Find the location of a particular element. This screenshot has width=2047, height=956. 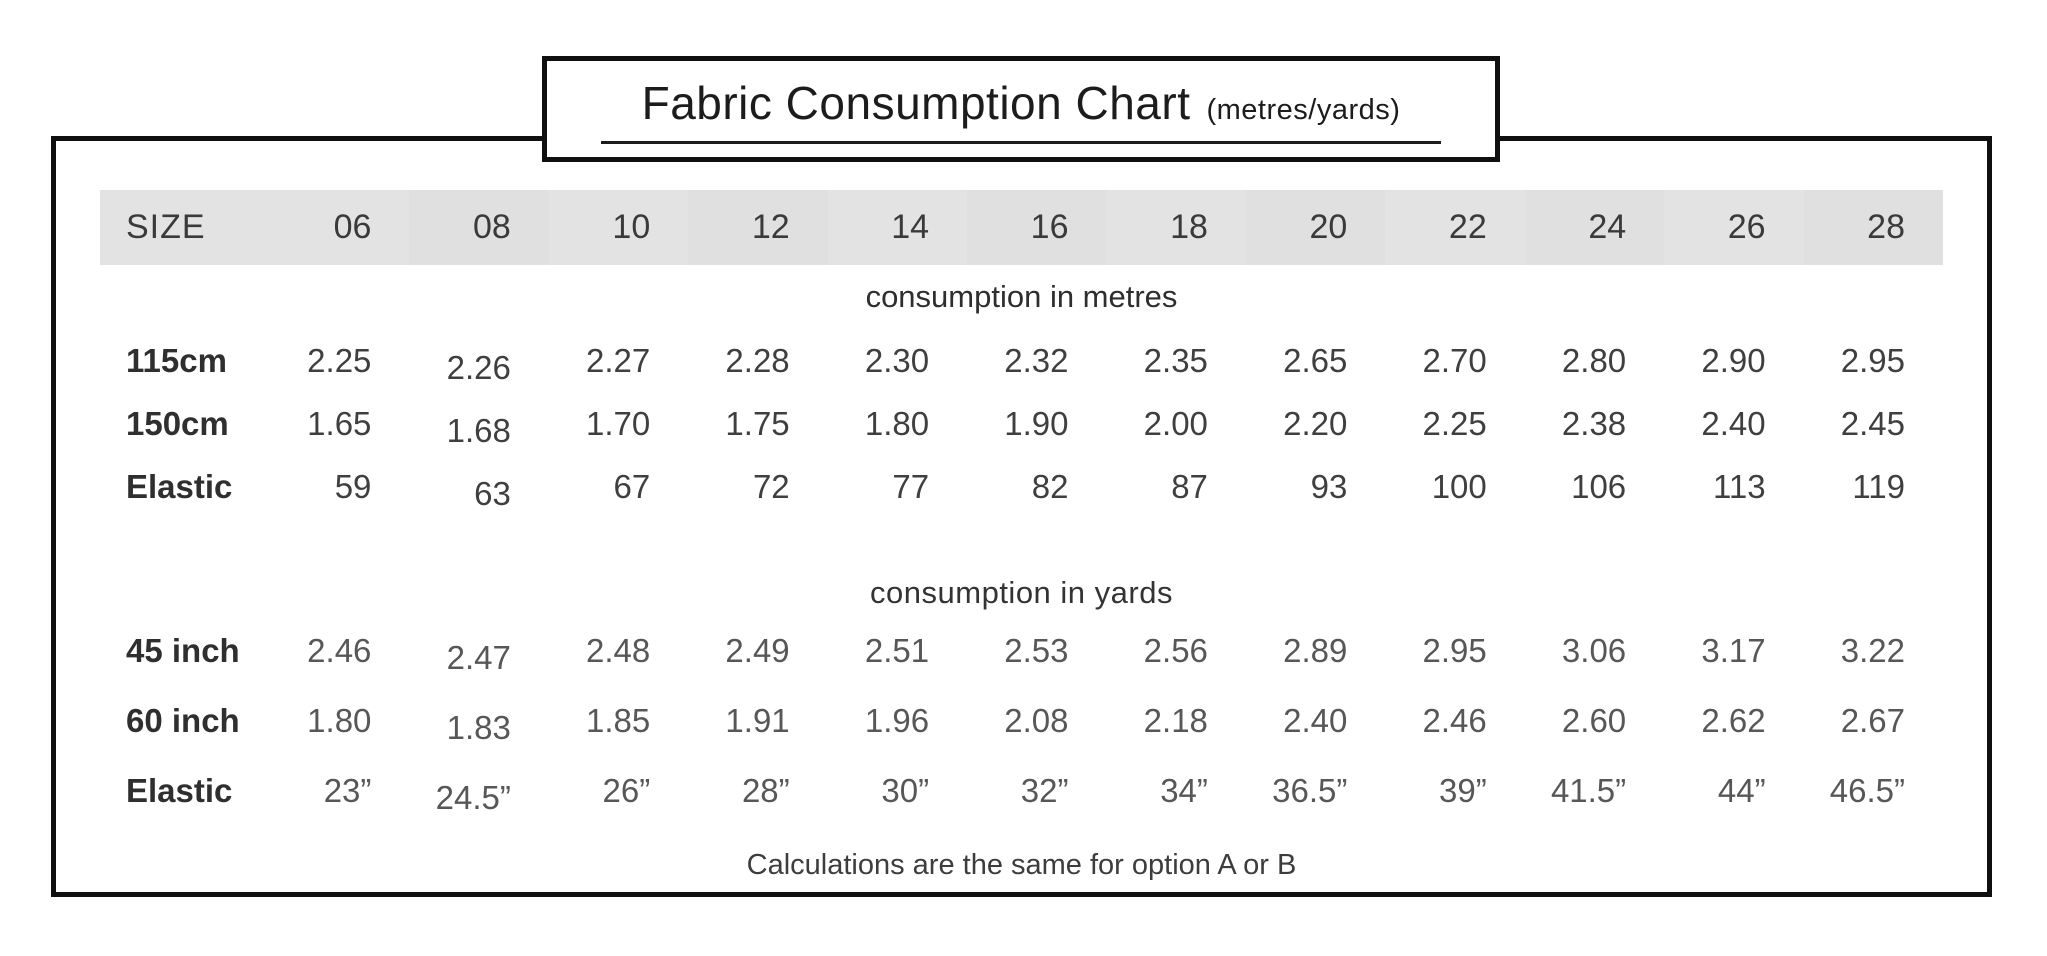

value-cell: 1.83 is located at coordinates (478, 727).